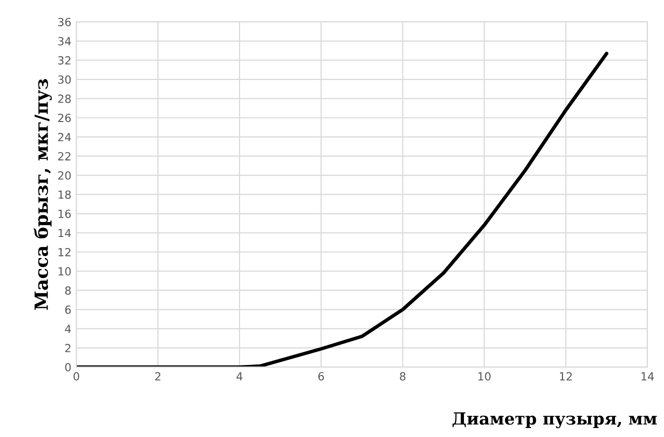 Image resolution: width=664 pixels, height=437 pixels. What do you see at coordinates (64, 175) in the screenshot?
I see `y-tick-label: 20` at bounding box center [64, 175].